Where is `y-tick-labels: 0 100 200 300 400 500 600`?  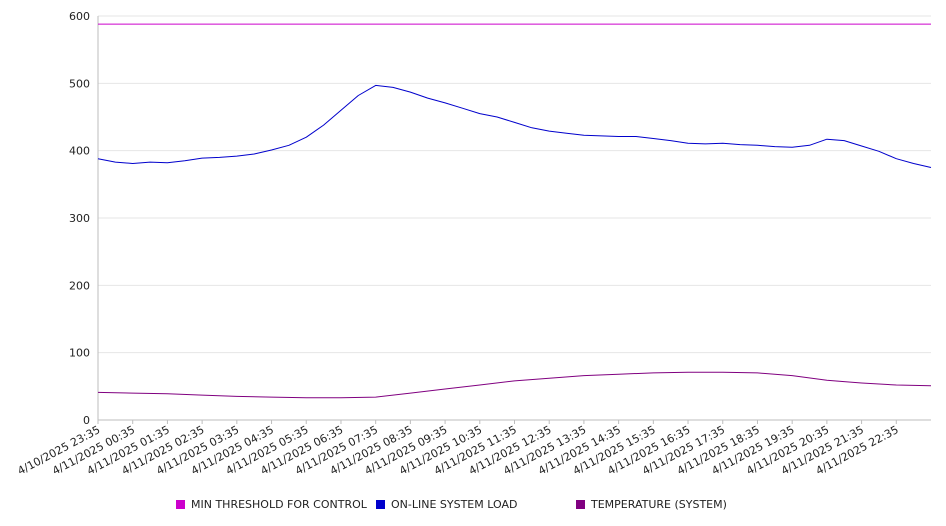 y-tick-labels: 0 100 200 300 400 500 600 is located at coordinates (79, 218).